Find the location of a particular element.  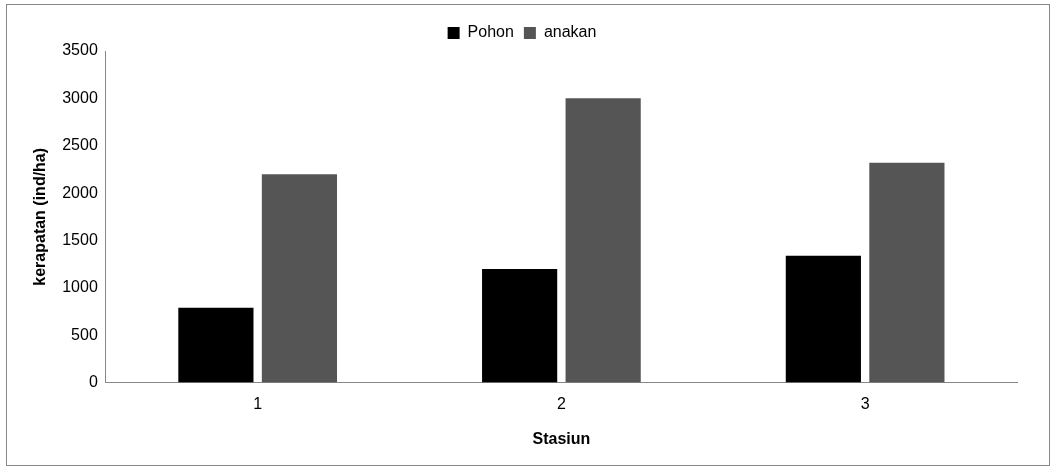

y-tick-label: 3500 is located at coordinates (80, 50).